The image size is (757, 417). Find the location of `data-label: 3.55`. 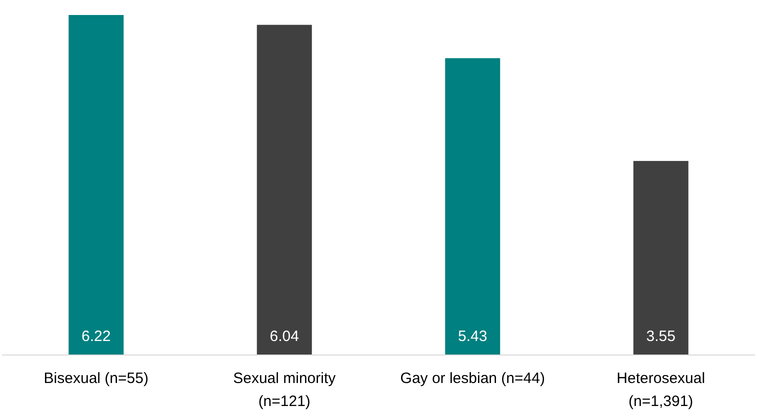

data-label: 3.55 is located at coordinates (661, 336).